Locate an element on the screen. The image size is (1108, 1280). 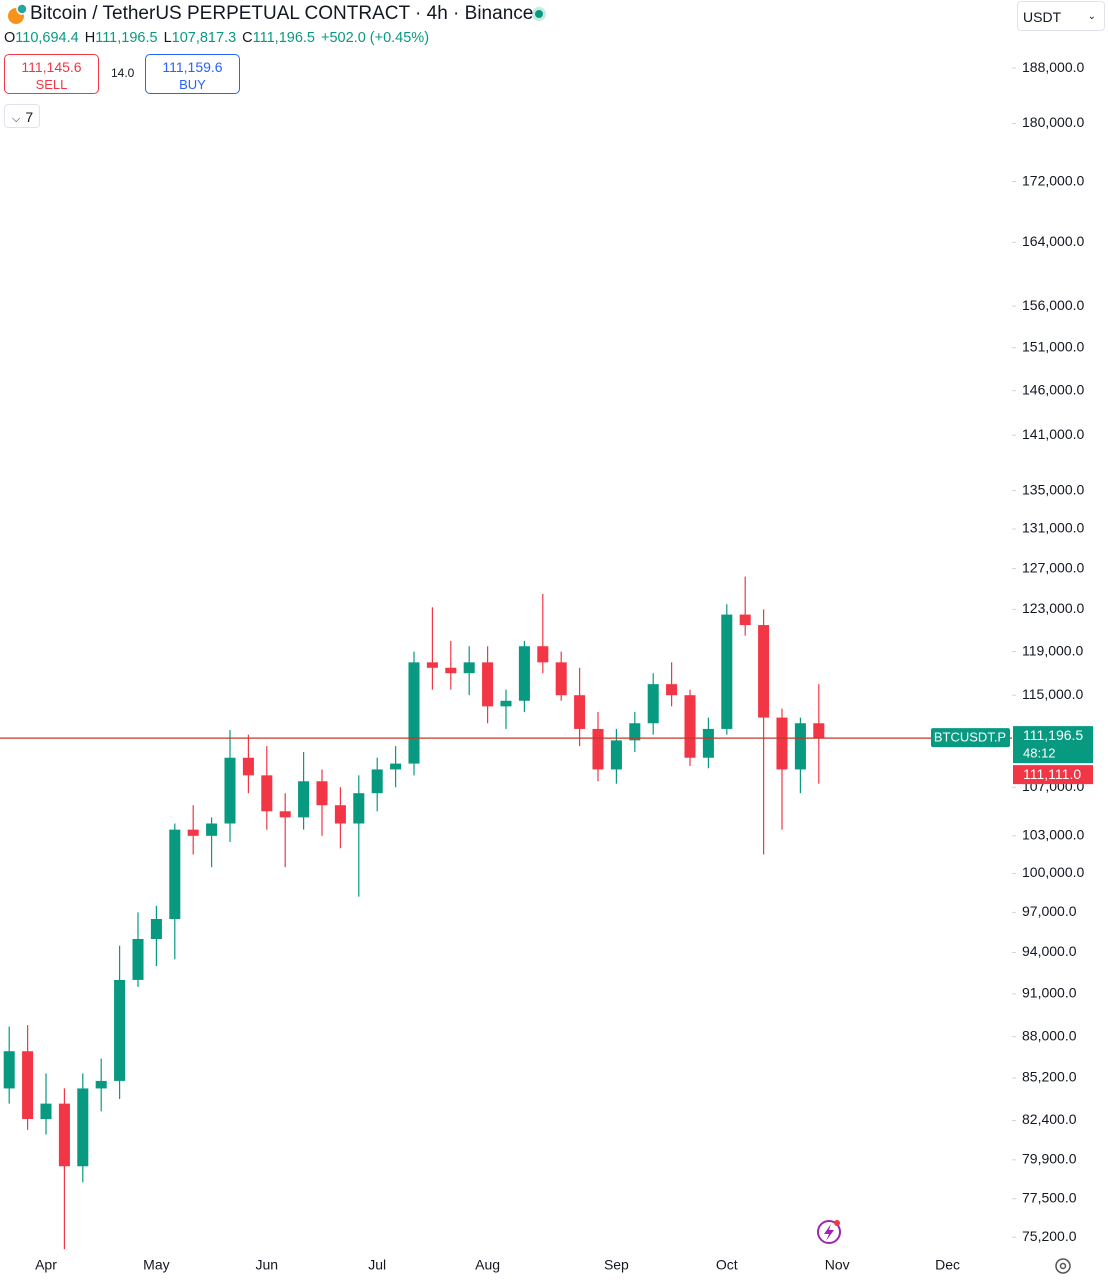
currency-select: USDT ⌄ is located at coordinates (1061, 16).